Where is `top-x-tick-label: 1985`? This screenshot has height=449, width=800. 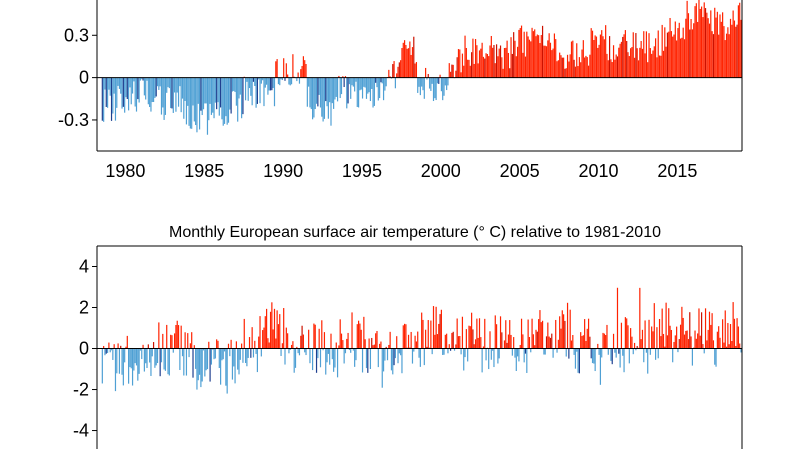 top-x-tick-label: 1985 is located at coordinates (204, 171).